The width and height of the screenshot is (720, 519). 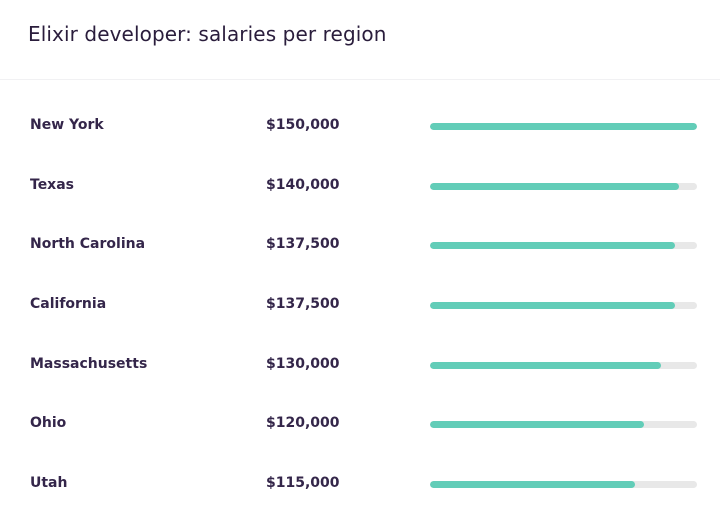 I want to click on region-label: New York, so click(x=67, y=125).